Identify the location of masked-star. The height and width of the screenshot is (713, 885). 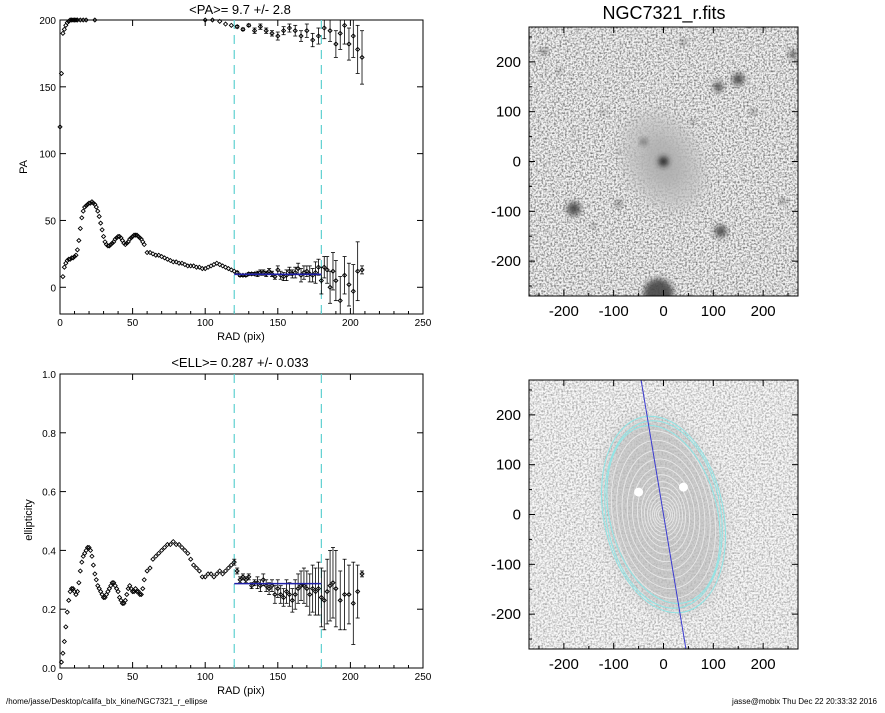
(683, 487).